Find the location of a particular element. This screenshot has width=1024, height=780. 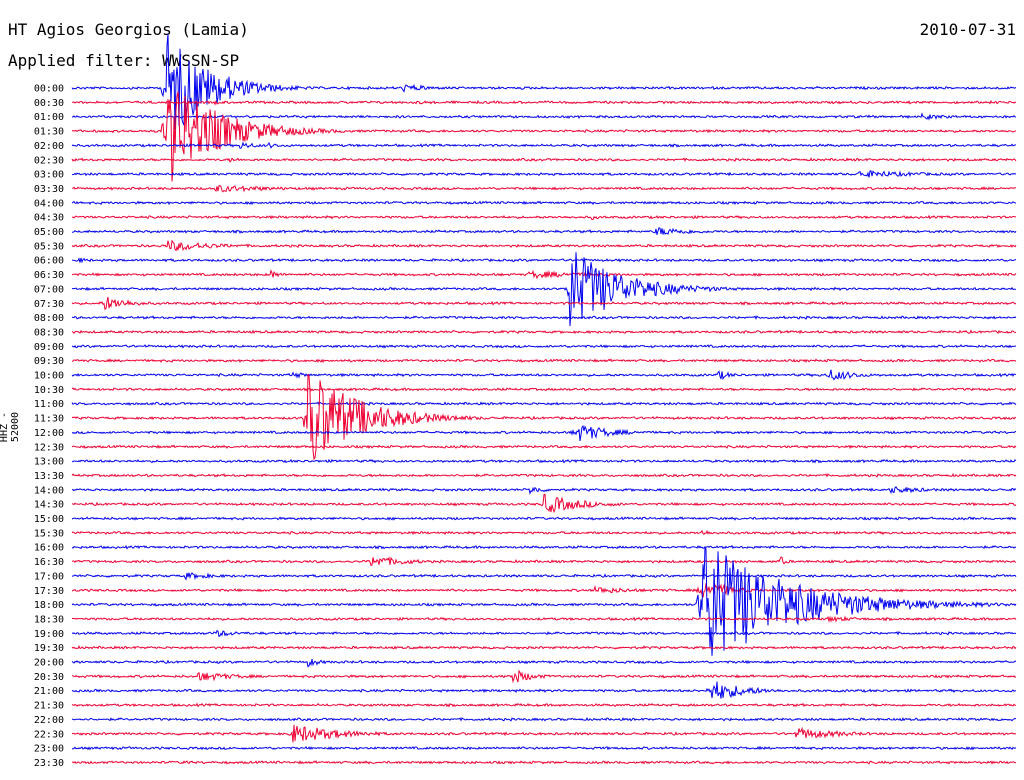

time-tick-label: 03:30 is located at coordinates (49, 189).